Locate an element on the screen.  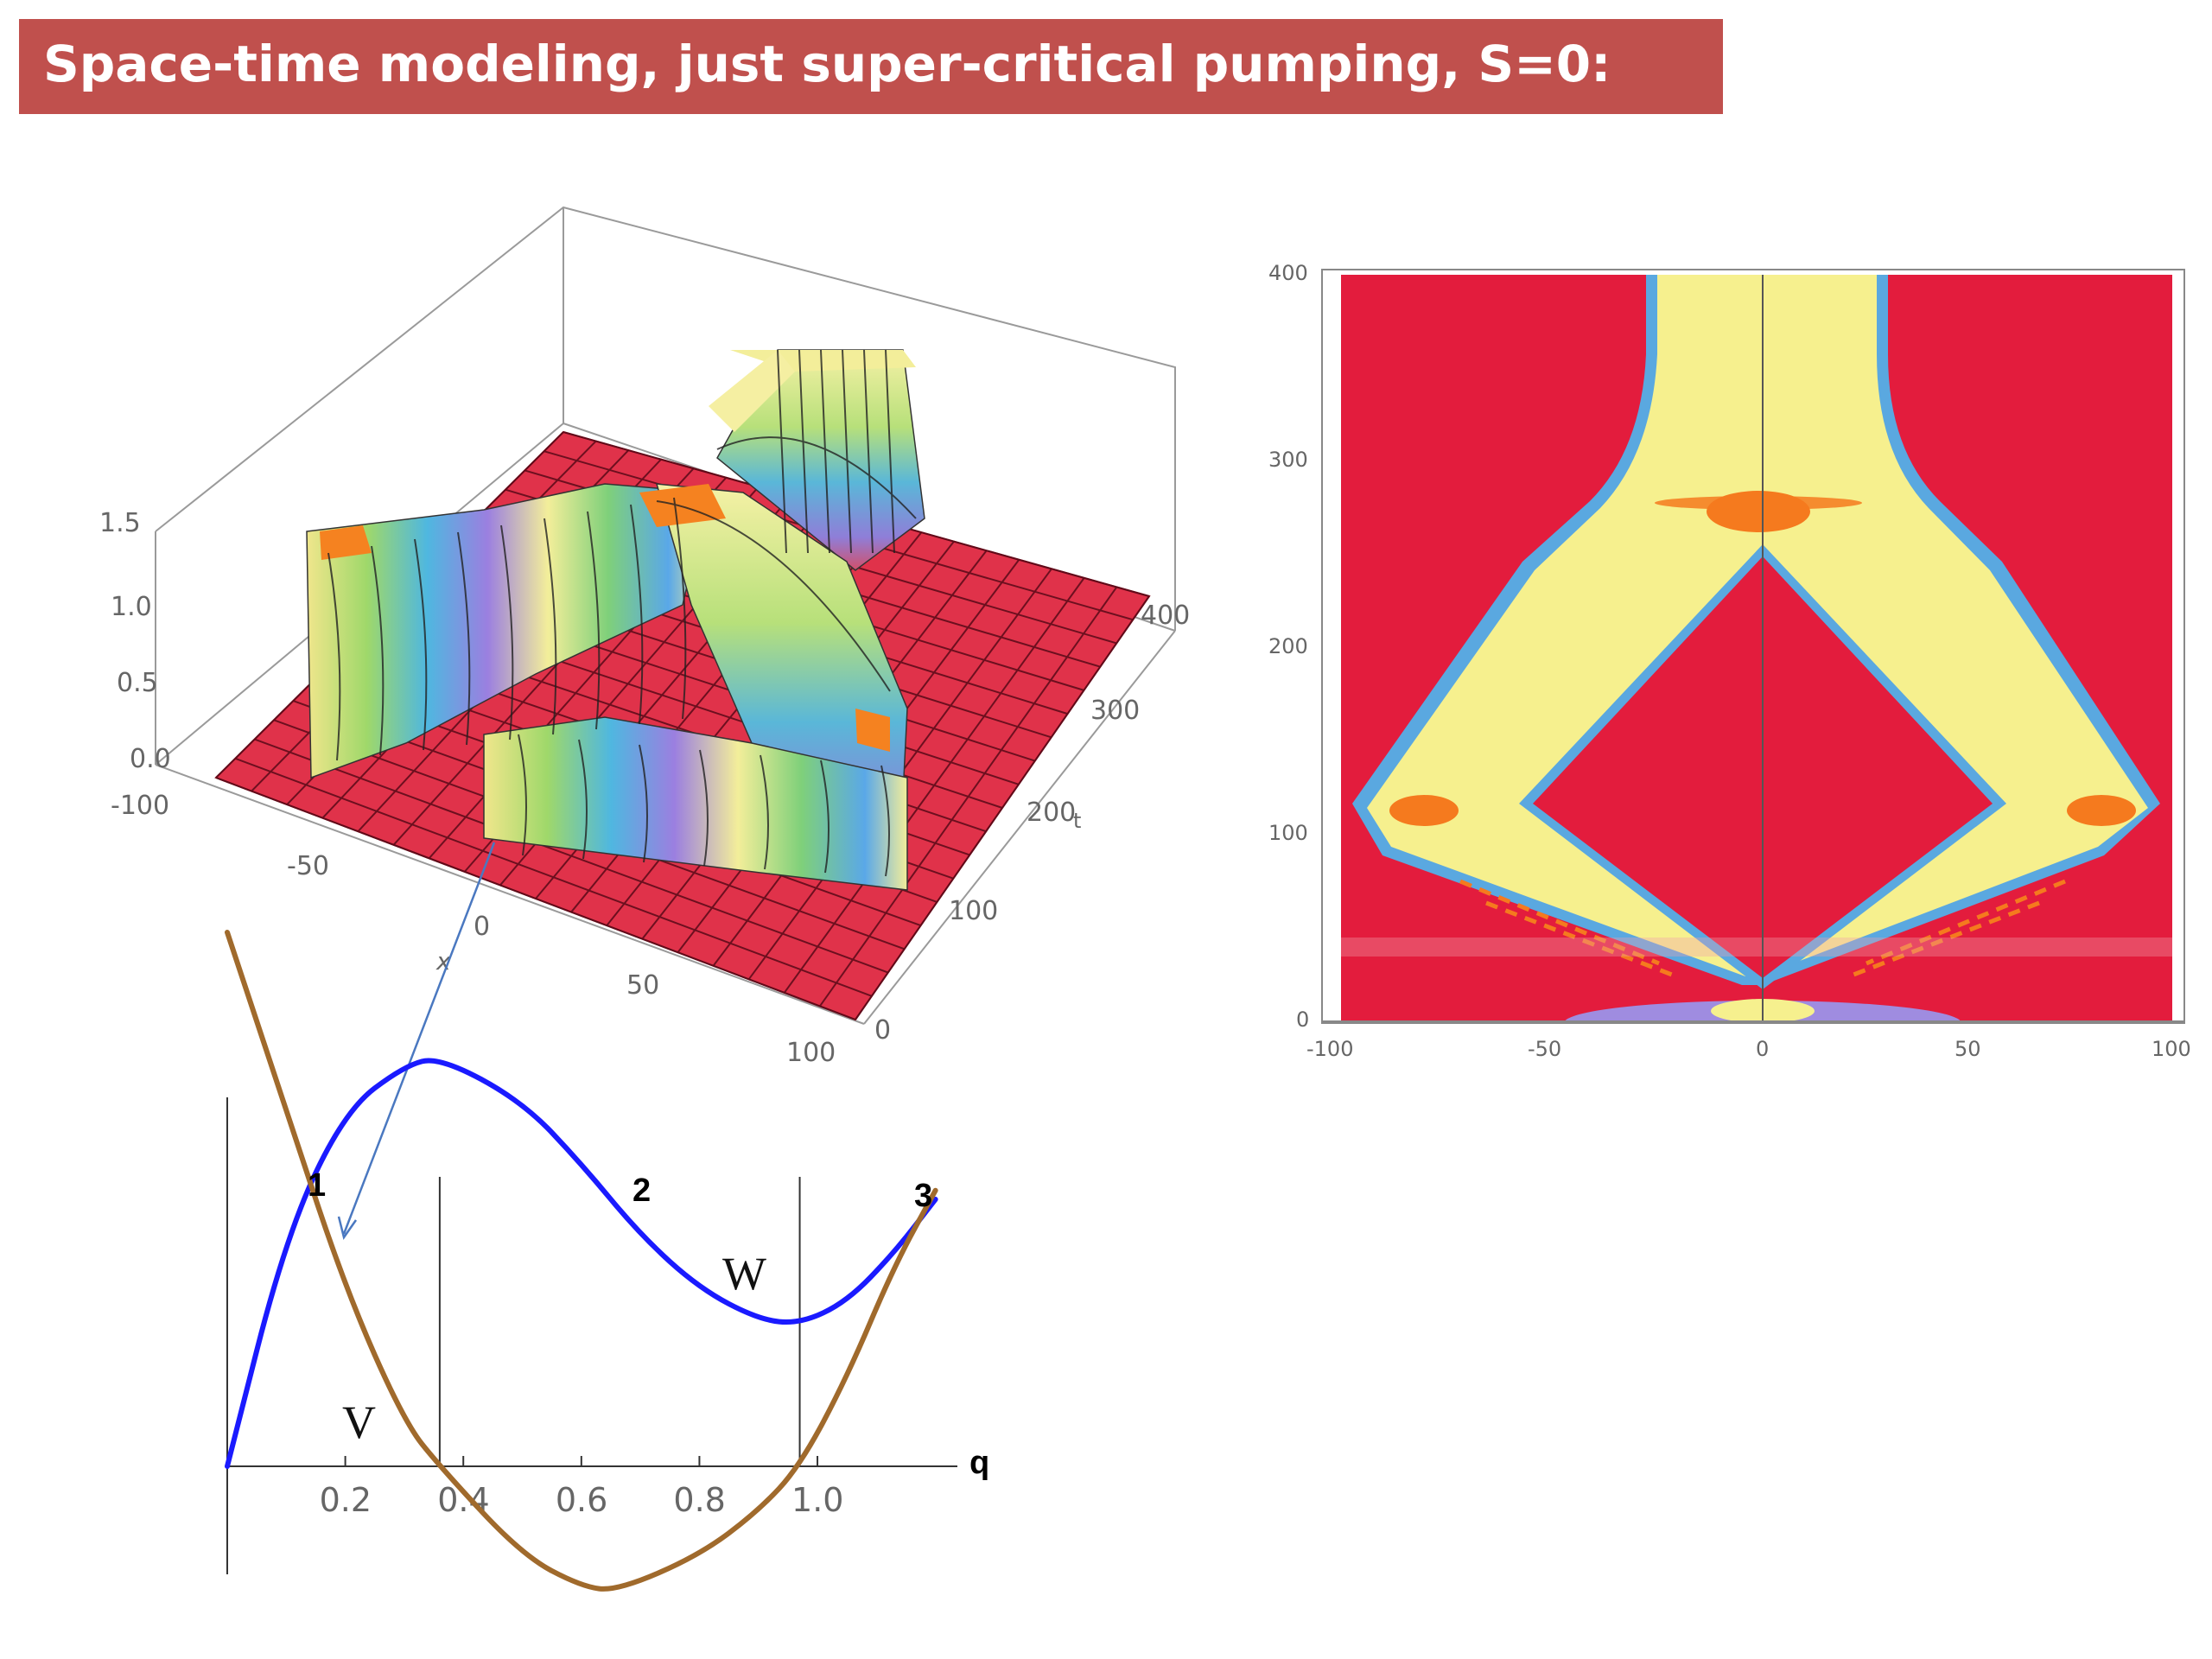
wall-mesh is located at coordinates (622, 613).